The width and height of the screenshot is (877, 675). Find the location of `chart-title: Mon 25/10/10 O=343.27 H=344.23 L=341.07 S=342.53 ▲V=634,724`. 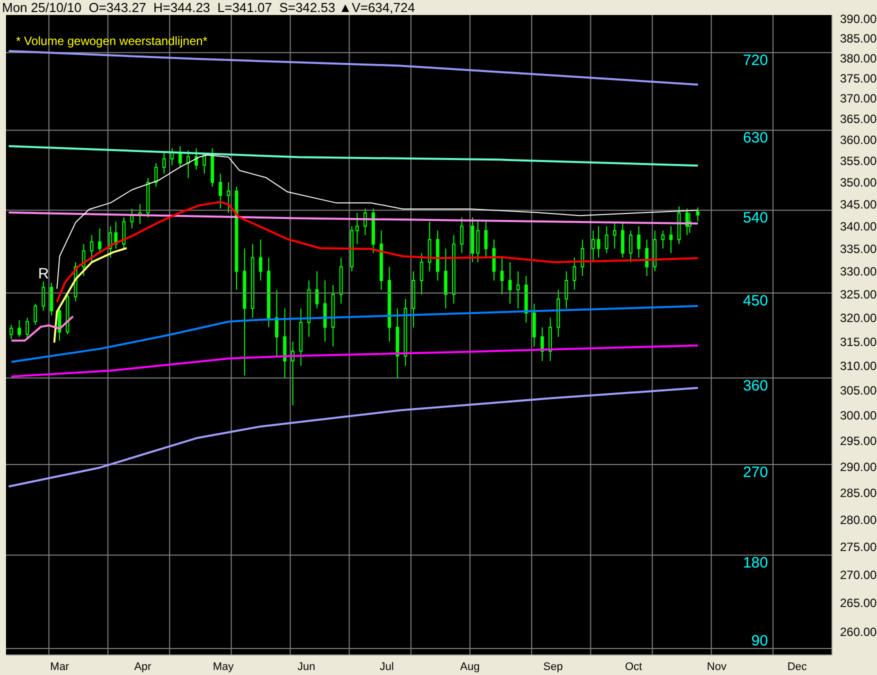

chart-title: Mon 25/10/10 O=343.27 H=344.23 L=341.07 S=342.53 ▲V=634,724 is located at coordinates (208, 7).